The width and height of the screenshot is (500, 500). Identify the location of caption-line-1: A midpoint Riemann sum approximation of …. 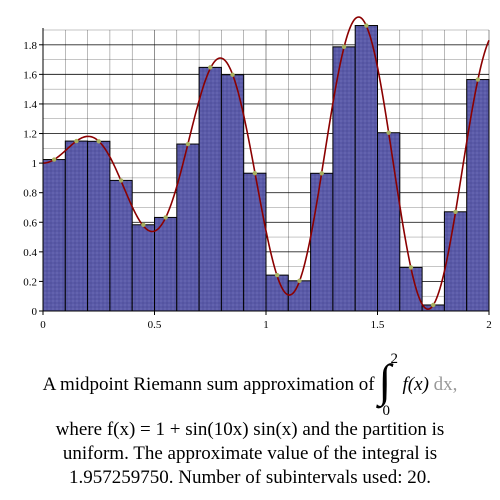
(250, 385).